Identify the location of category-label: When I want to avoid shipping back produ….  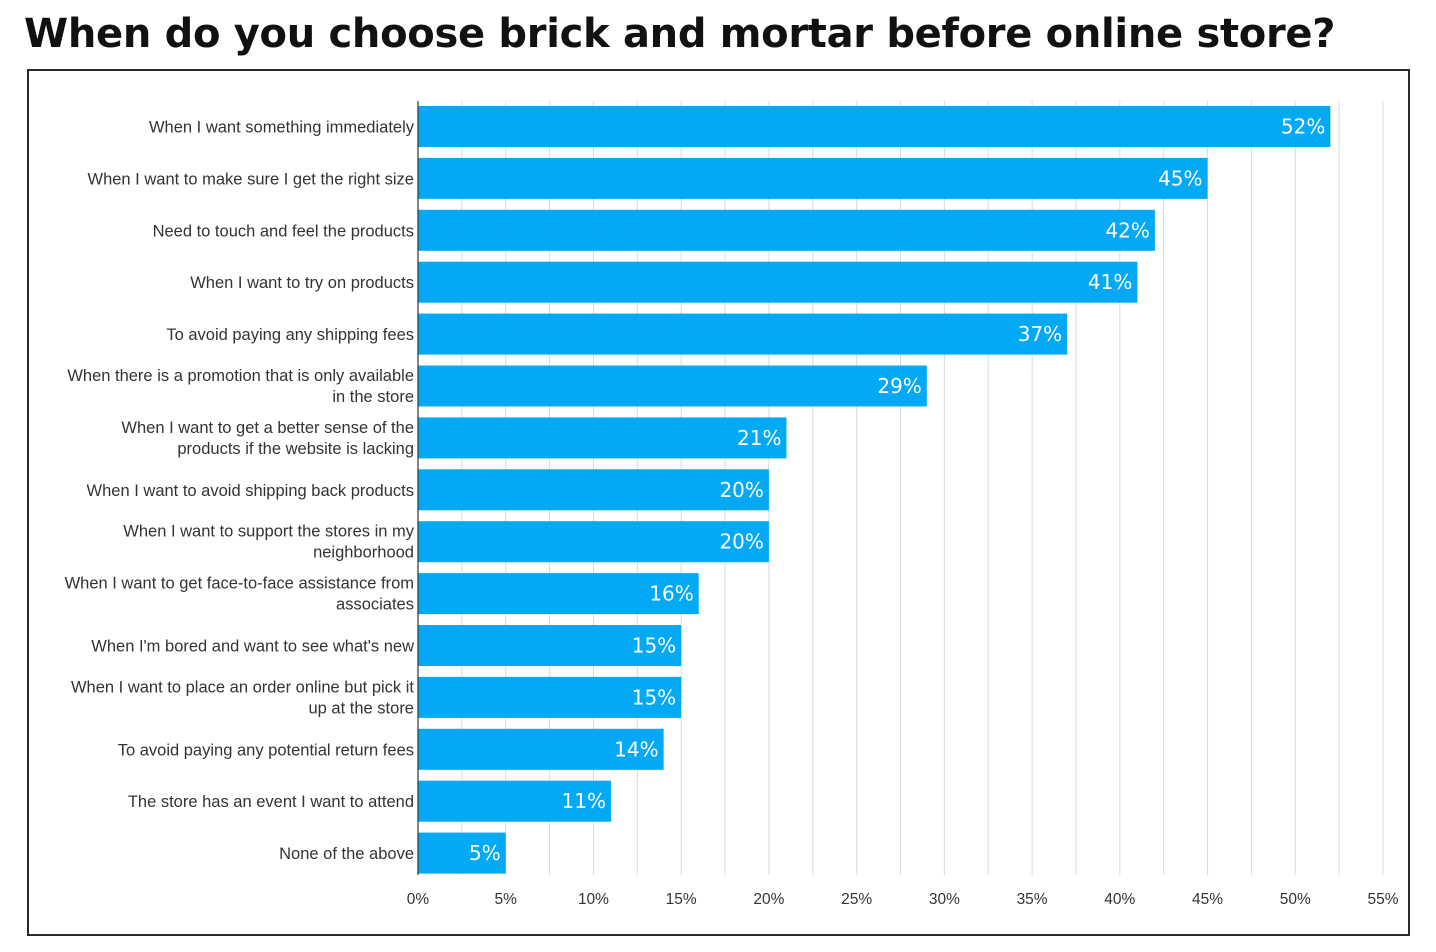
(250, 491).